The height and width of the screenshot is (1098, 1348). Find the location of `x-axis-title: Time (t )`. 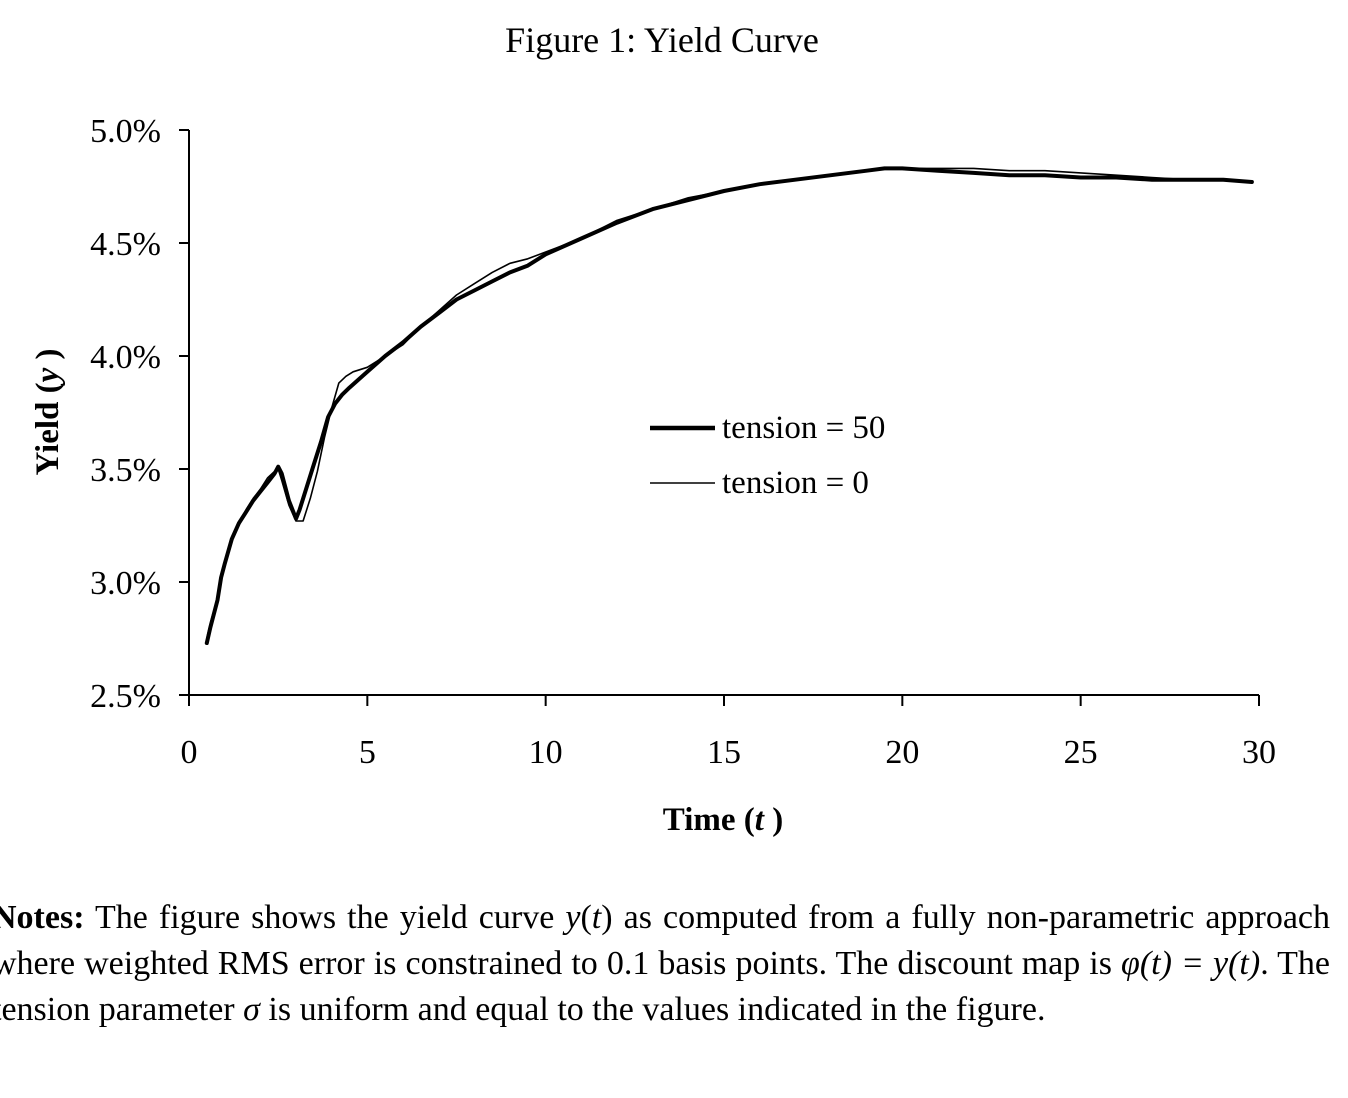

x-axis-title: Time (t ) is located at coordinates (723, 820).